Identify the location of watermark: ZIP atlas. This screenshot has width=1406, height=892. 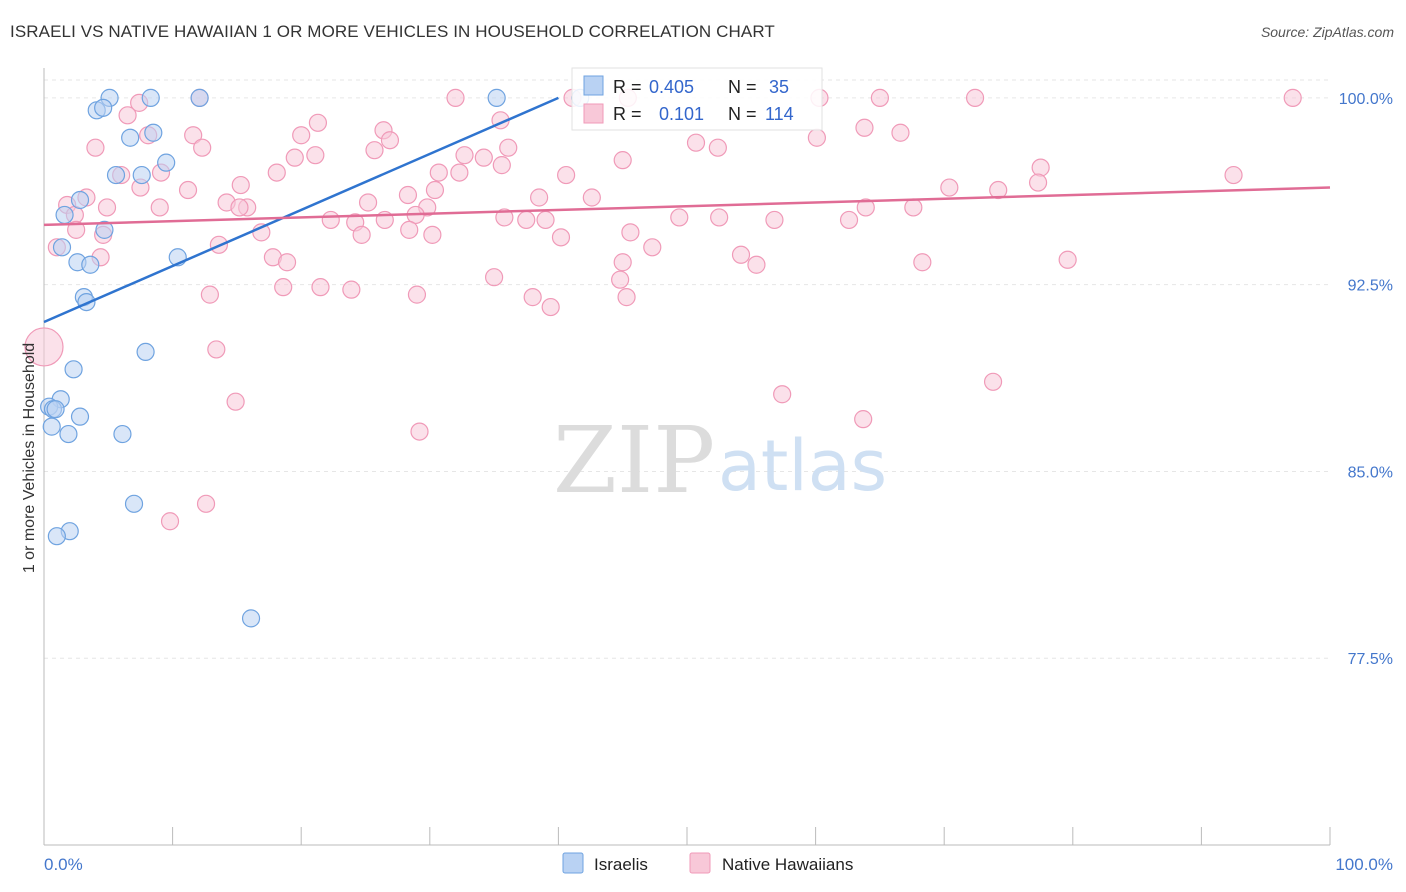
(720, 460).